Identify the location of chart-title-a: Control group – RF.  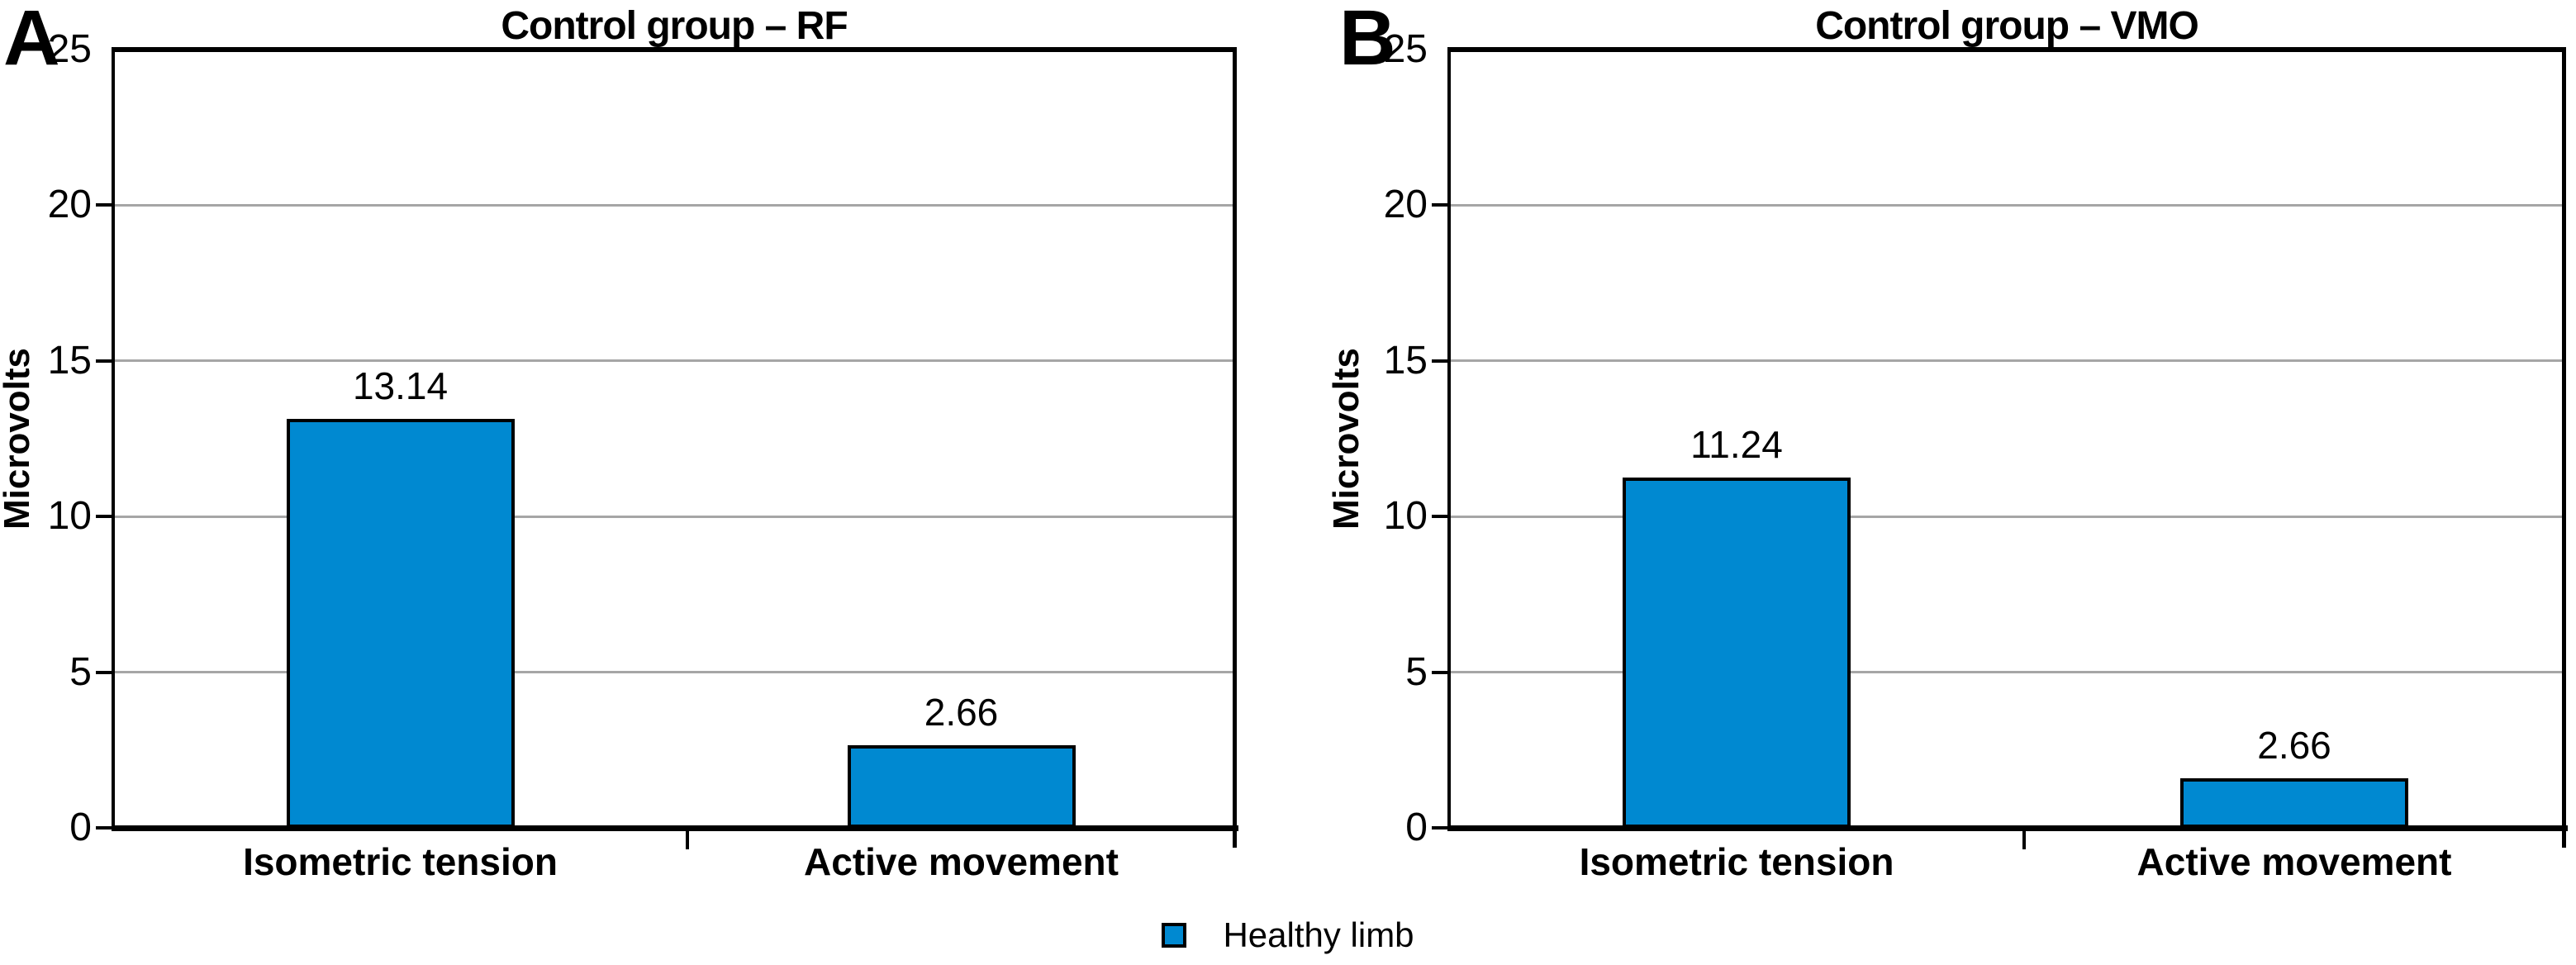
(674, 26).